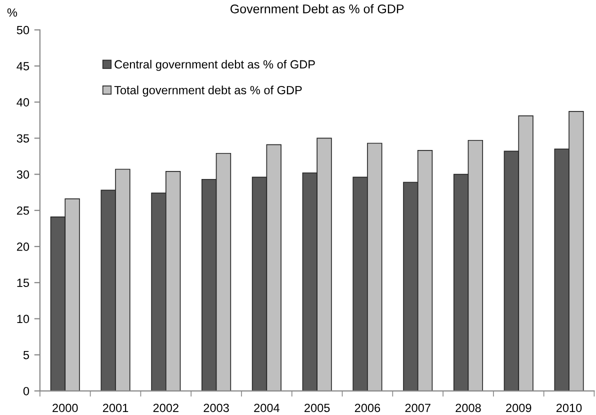 Image resolution: width=596 pixels, height=415 pixels. Describe the element at coordinates (267, 408) in the screenshot. I see `x-tick-label: 2004` at that location.